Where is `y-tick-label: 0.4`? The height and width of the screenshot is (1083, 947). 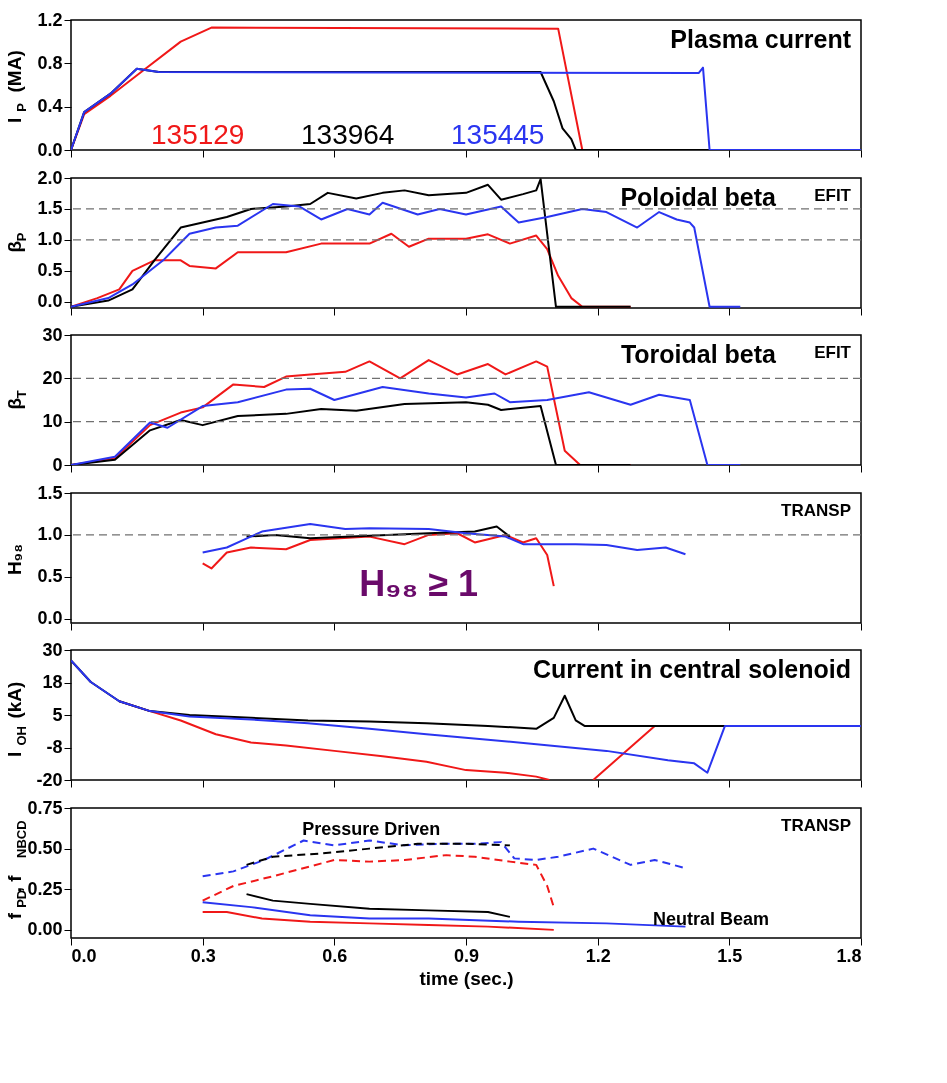
y-tick-label: 0.4 is located at coordinates (50, 106).